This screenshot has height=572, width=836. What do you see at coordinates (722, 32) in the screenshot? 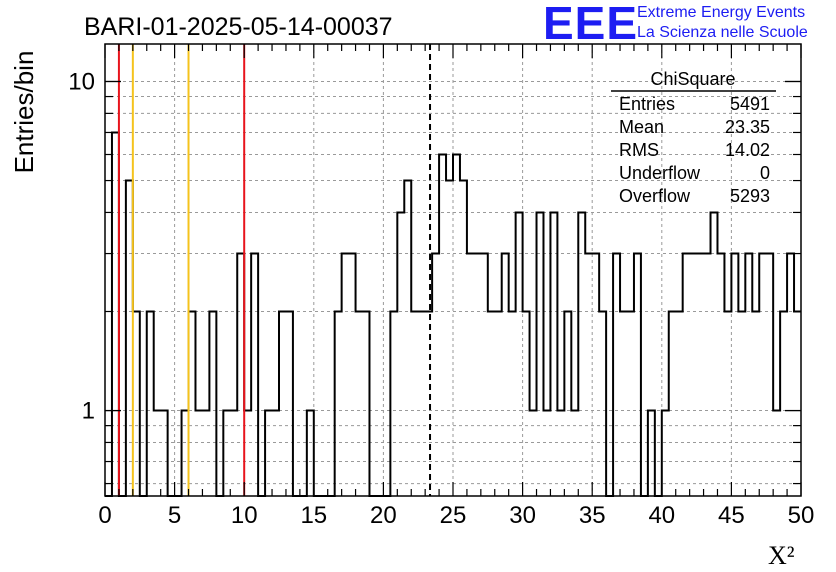
I see `eee-logo-line2: La Scienza nelle Scuole` at bounding box center [722, 32].